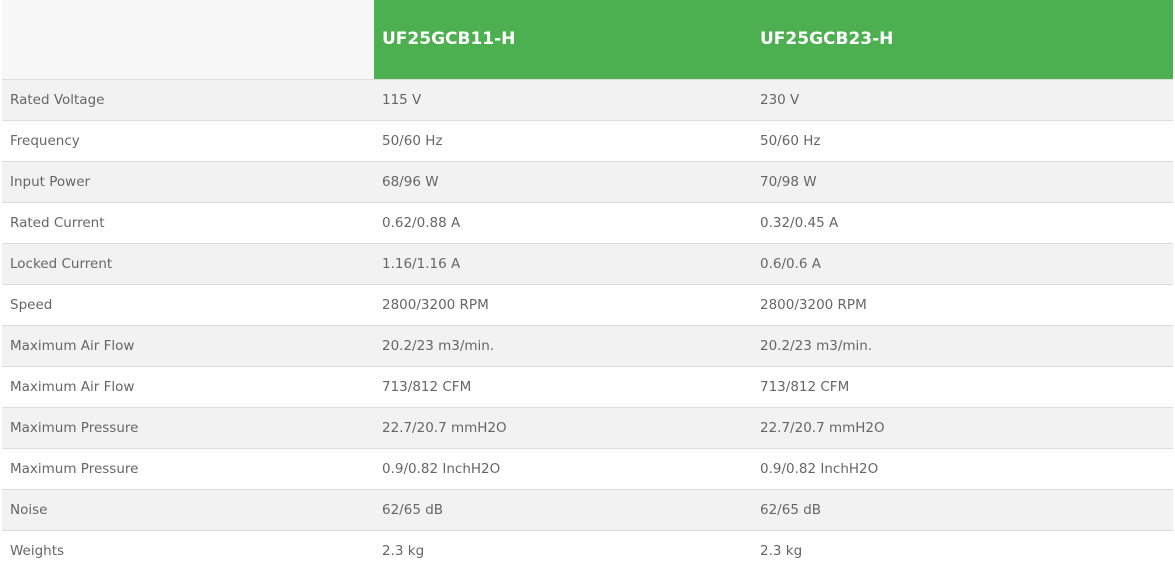 This screenshot has height=571, width=1175. Describe the element at coordinates (563, 345) in the screenshot. I see `model-1-value: 20.2/23 m3/min.` at that location.